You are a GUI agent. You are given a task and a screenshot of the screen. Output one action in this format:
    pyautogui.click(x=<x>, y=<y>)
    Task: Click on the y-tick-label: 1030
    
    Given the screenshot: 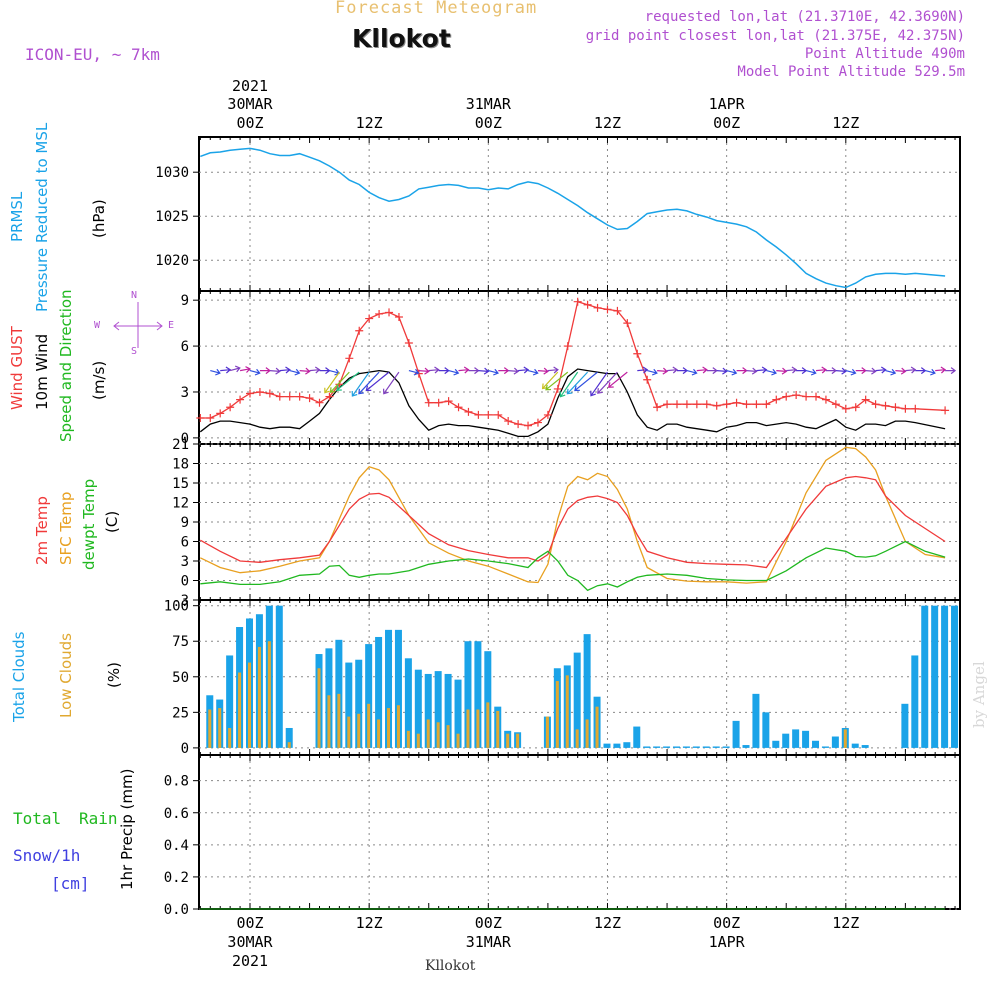 What is the action you would take?
    pyautogui.click(x=172, y=173)
    